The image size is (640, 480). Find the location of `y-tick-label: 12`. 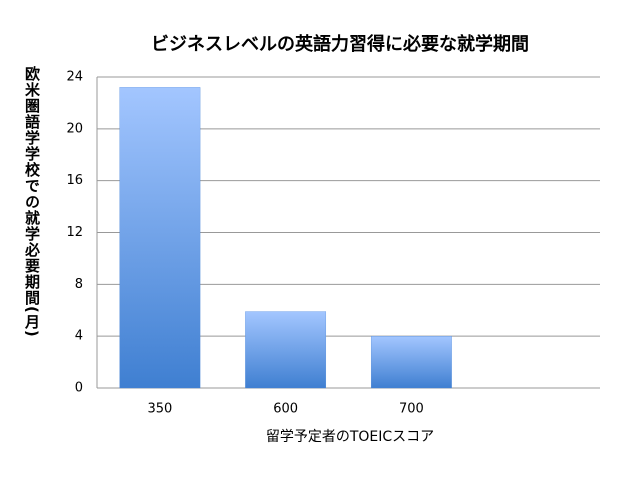

y-tick-label: 12 is located at coordinates (74, 232).